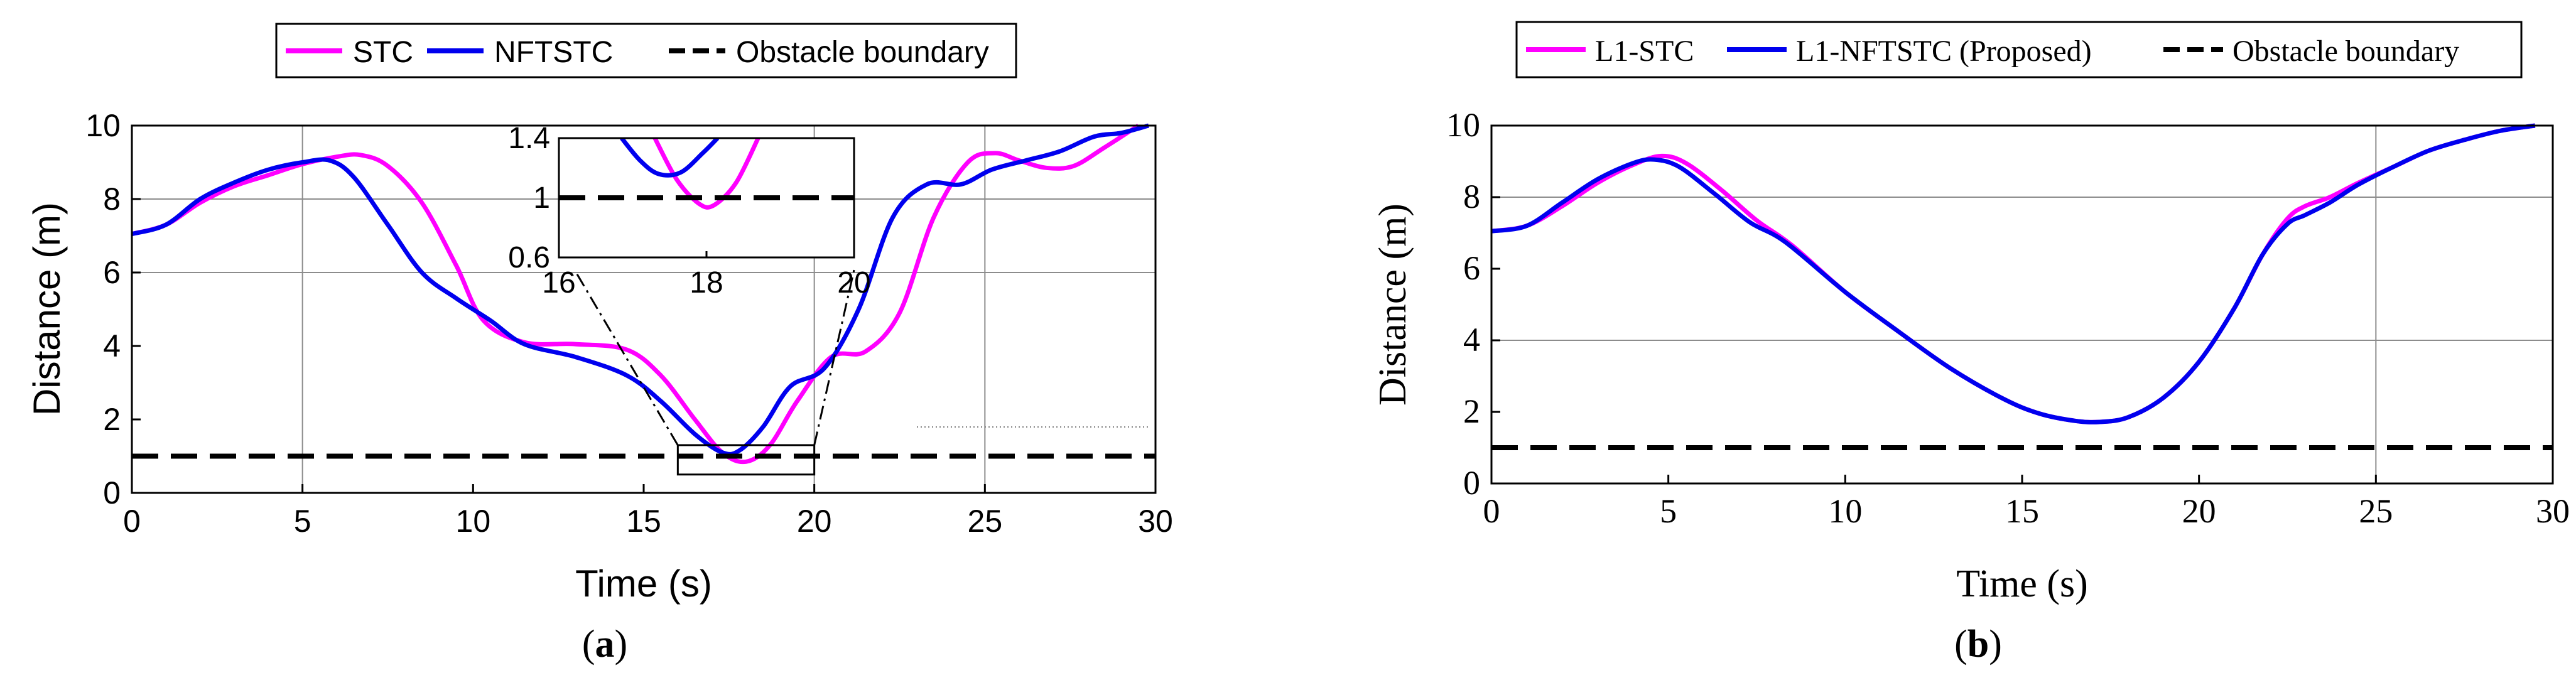 This screenshot has height=680, width=2576. I want to click on panel-a-inset-lines, so click(707, 174).